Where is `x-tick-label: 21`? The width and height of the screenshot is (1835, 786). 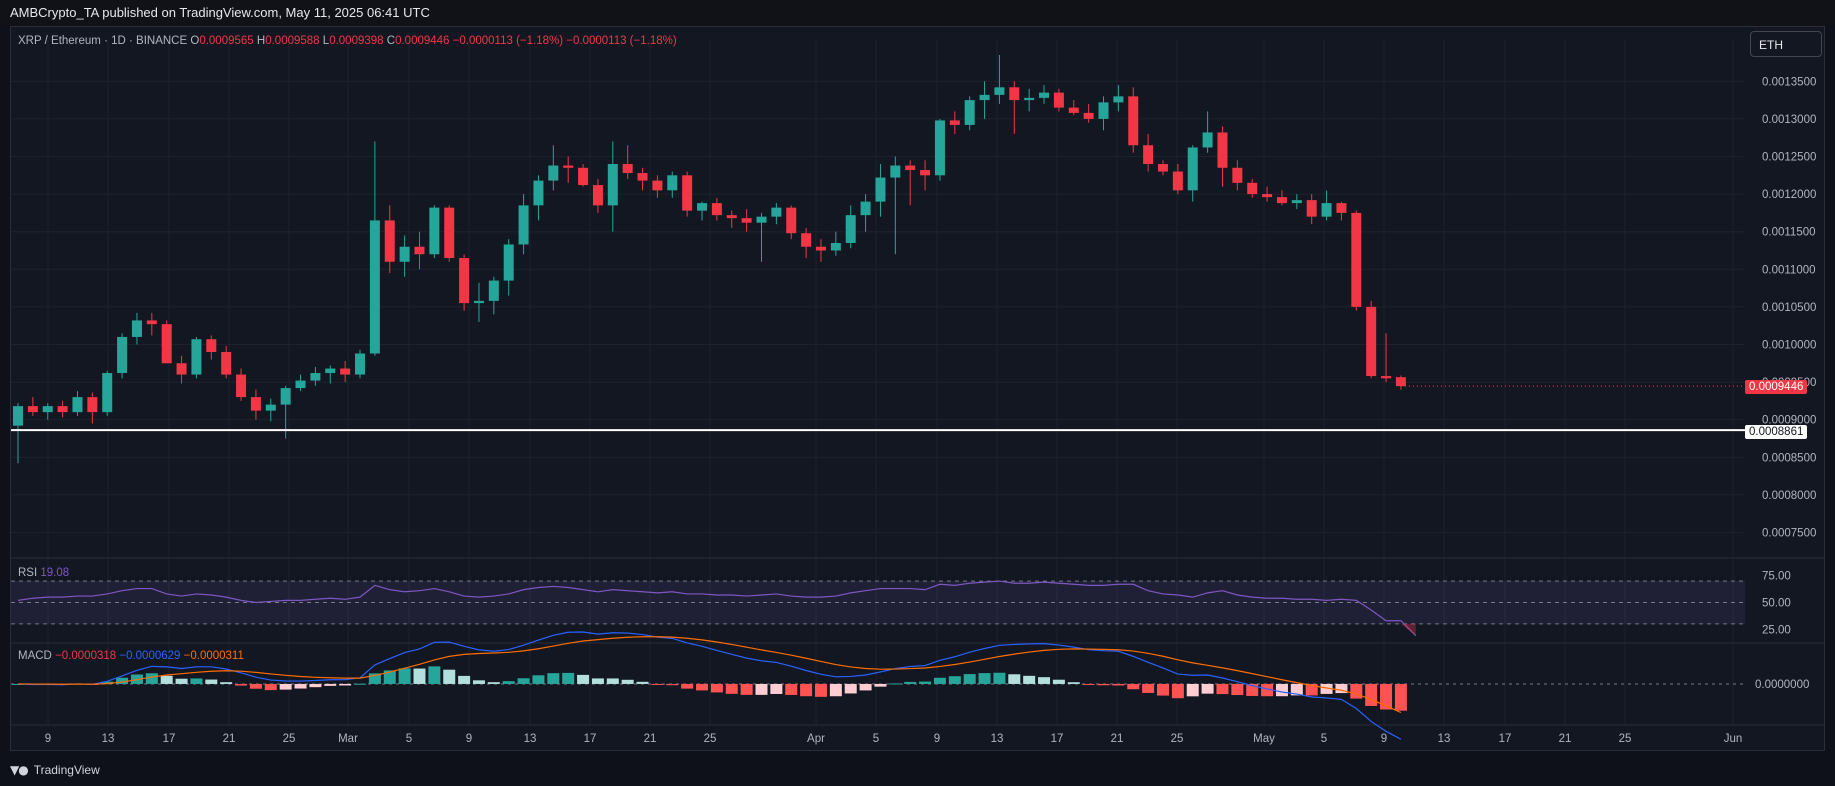 x-tick-label: 21 is located at coordinates (1117, 739).